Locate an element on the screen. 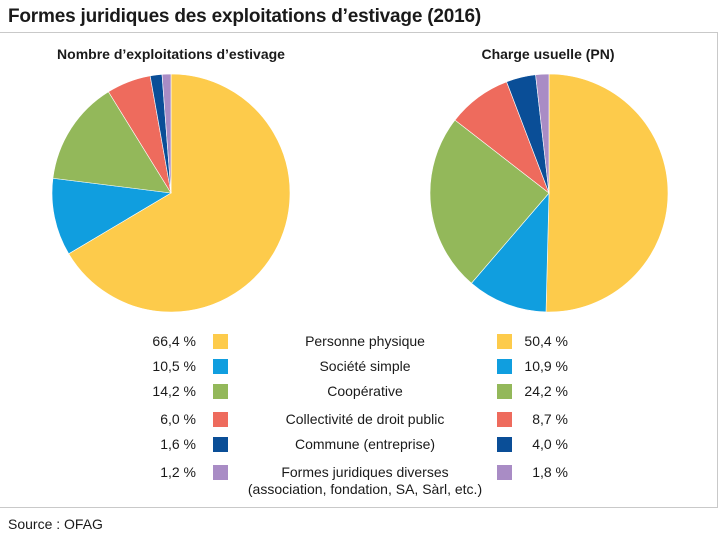 The width and height of the screenshot is (720, 544). left-value-label: 66,4 % is located at coordinates (174, 341).